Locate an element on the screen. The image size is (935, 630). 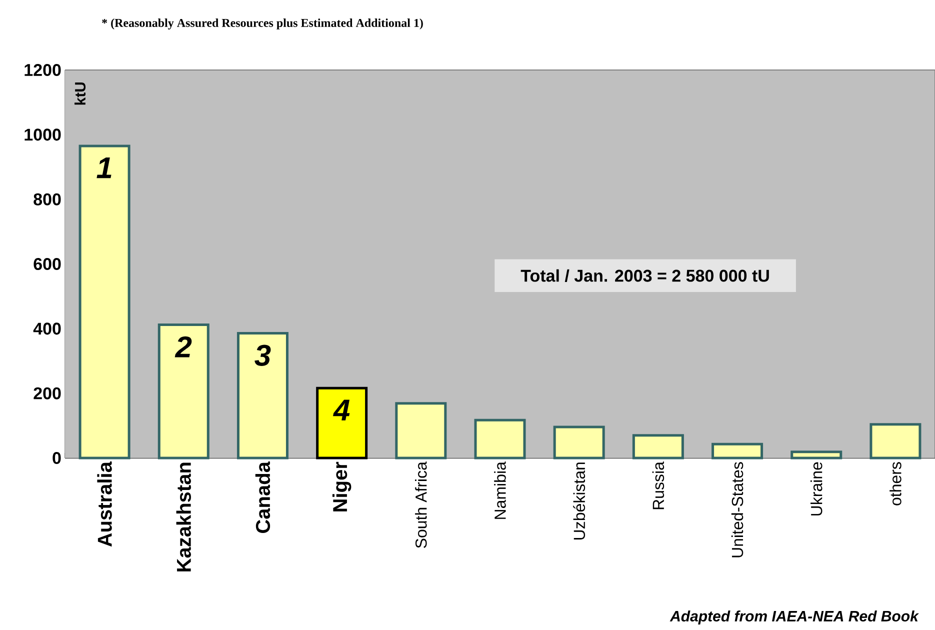
y-tick-label: 200 is located at coordinates (47, 393).